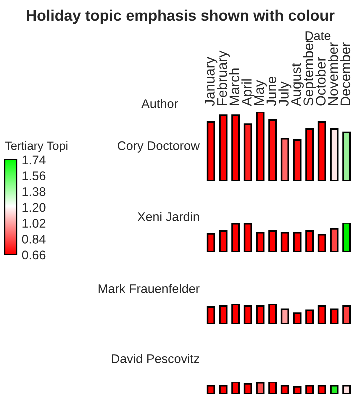 The height and width of the screenshot is (402, 361). I want to click on color-bar-label: 0.84, so click(34, 239).